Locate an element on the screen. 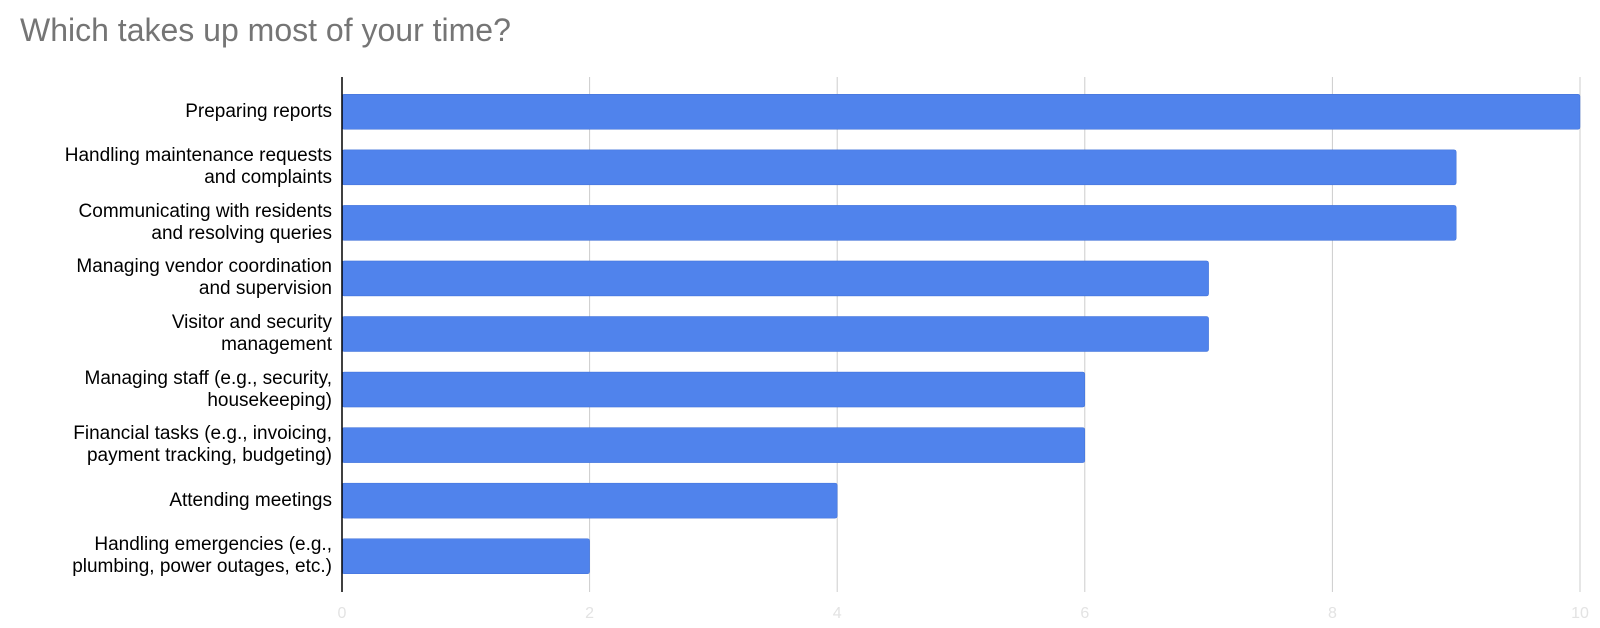 The image size is (1600, 628). chart-title: Which takes up most of your time? is located at coordinates (265, 30).